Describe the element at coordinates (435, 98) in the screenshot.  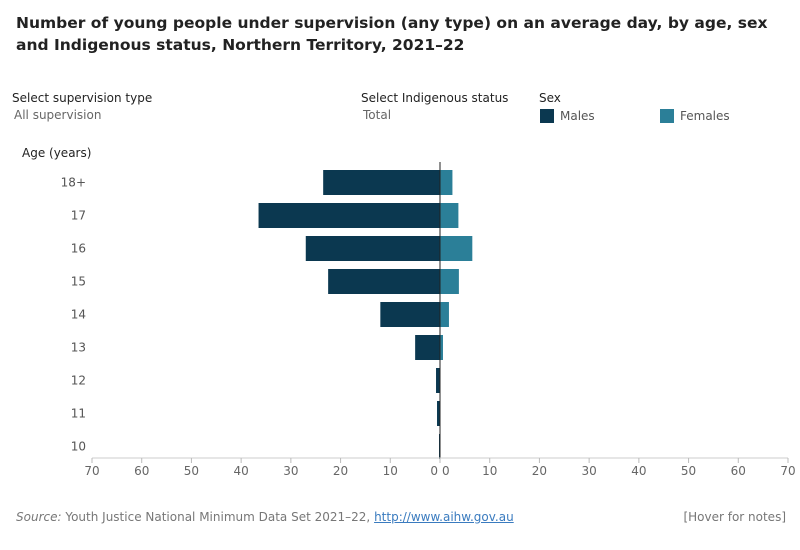
I see `indigenous-status-label: Select Indigenous status` at that location.